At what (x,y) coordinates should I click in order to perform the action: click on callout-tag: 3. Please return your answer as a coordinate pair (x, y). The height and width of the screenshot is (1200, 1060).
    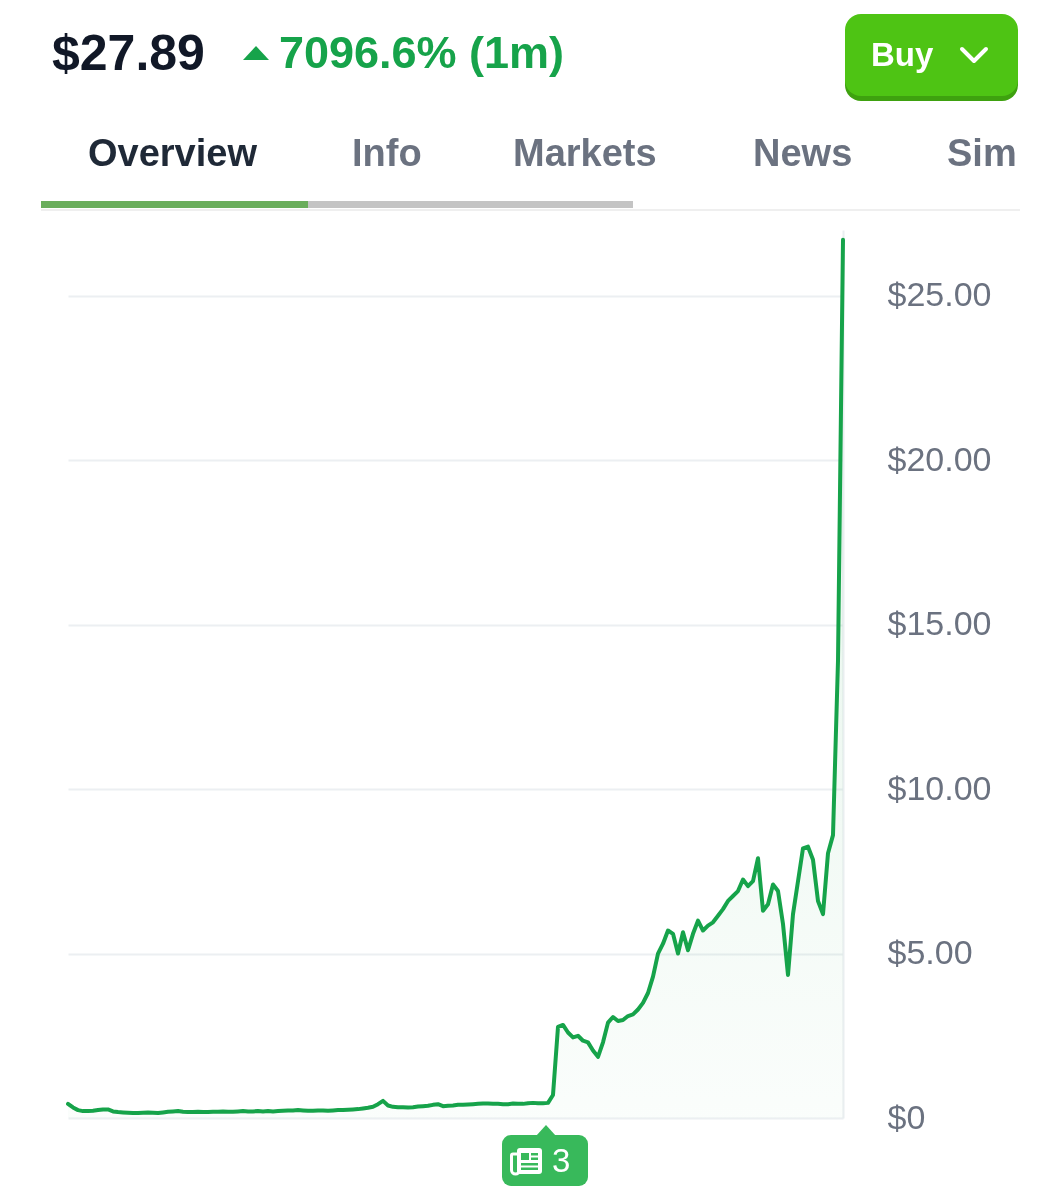
    Looking at the image, I should click on (545, 1160).